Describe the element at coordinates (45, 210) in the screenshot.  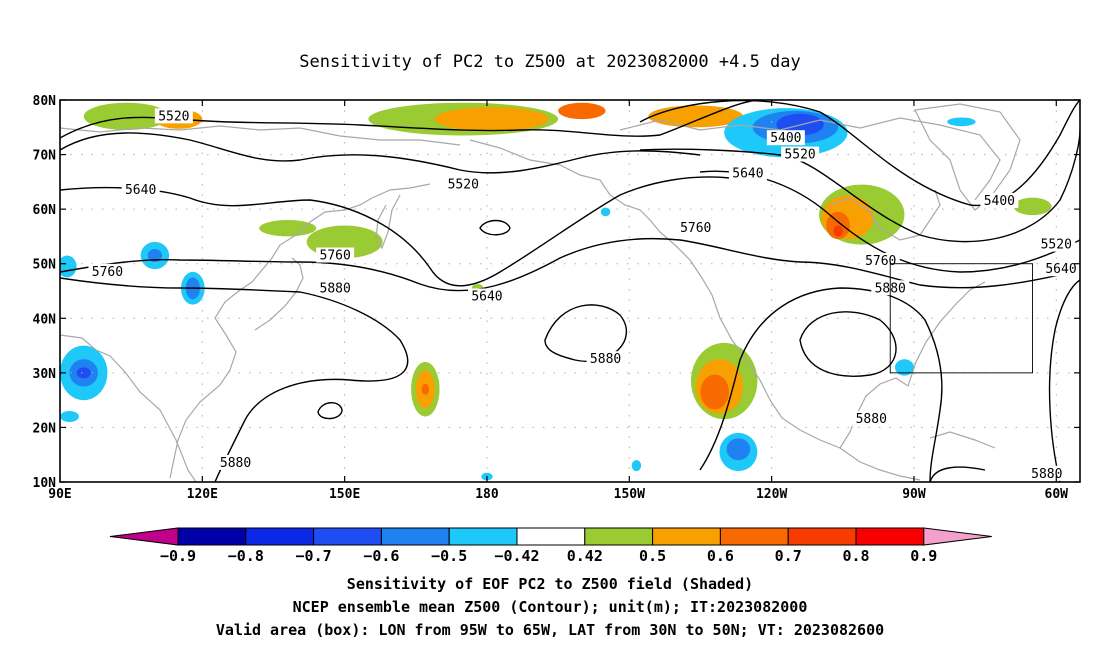
I see `tick-label-lat-60N: 60N` at that location.